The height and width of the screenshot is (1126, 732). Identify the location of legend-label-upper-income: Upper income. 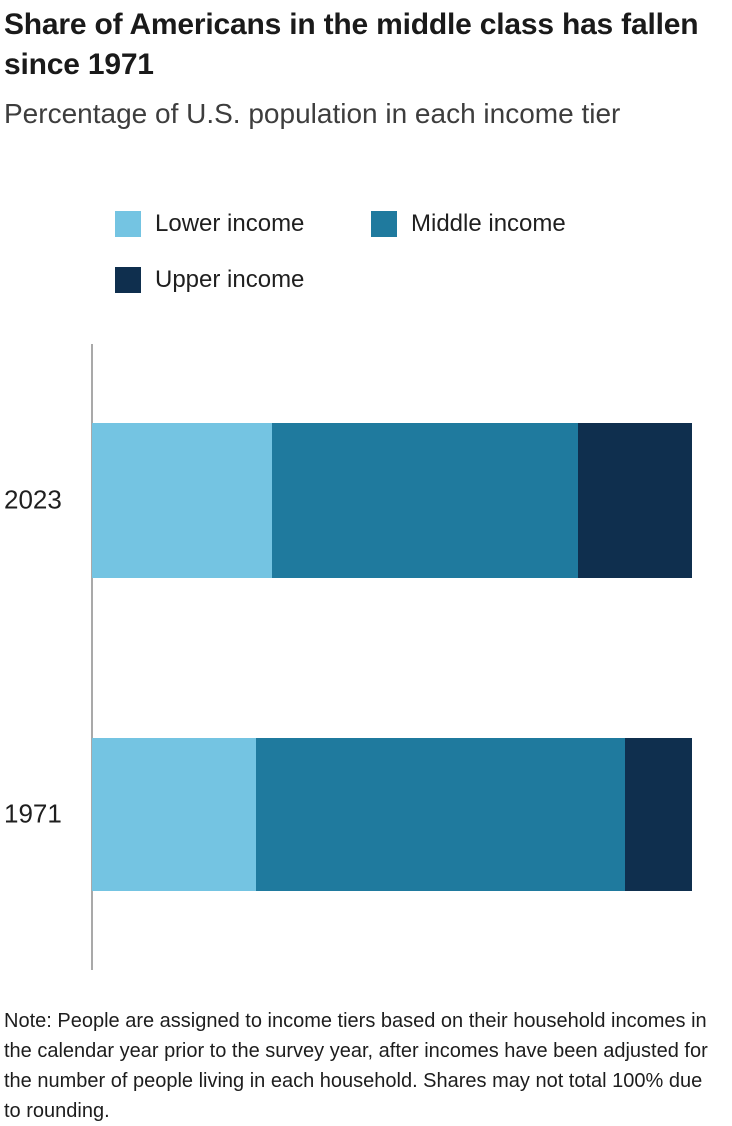
(230, 279).